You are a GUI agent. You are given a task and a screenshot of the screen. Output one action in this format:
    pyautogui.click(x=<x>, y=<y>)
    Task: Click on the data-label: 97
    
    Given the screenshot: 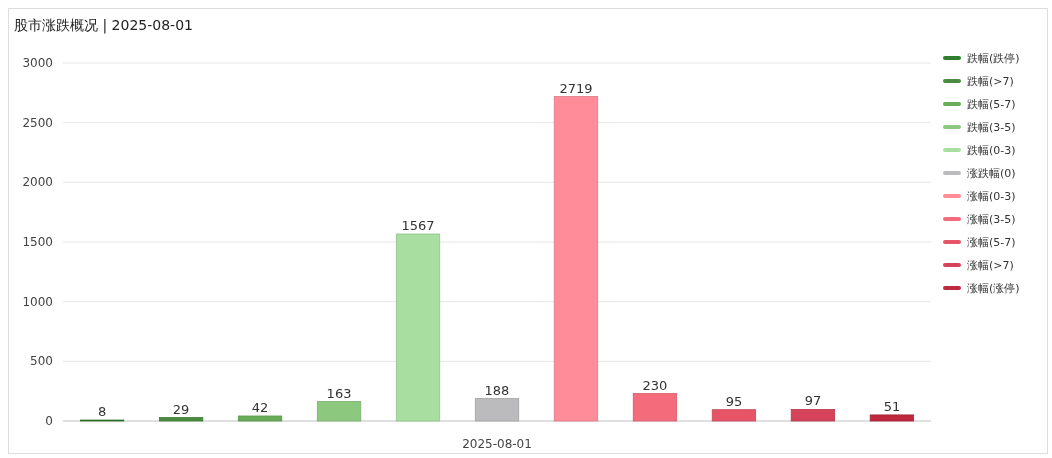 What is the action you would take?
    pyautogui.click(x=813, y=401)
    